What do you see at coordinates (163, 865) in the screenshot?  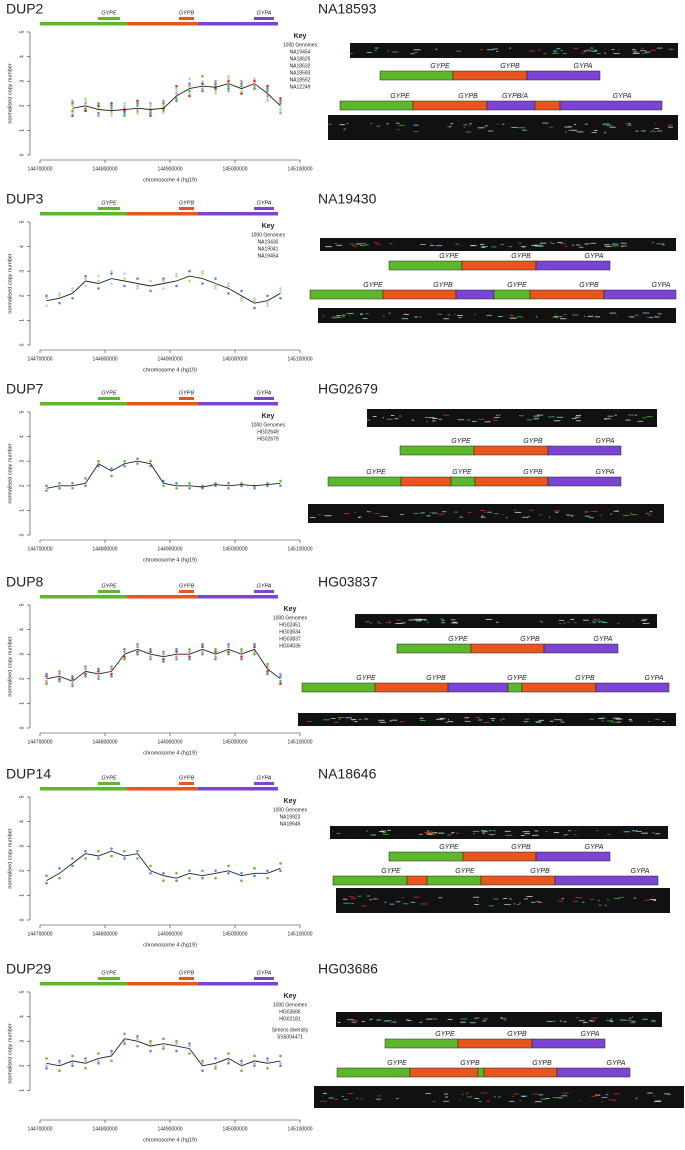 I see `smoothed-line` at bounding box center [163, 865].